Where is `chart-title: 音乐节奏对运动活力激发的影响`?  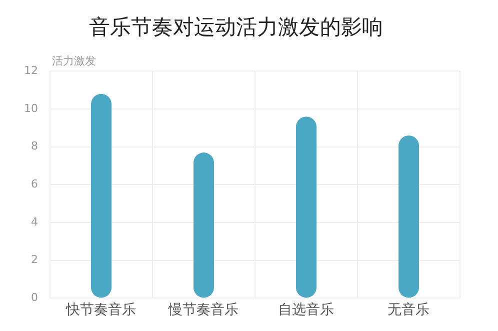
chart-title: 音乐节奏对运动活力激发的影响 is located at coordinates (236, 27).